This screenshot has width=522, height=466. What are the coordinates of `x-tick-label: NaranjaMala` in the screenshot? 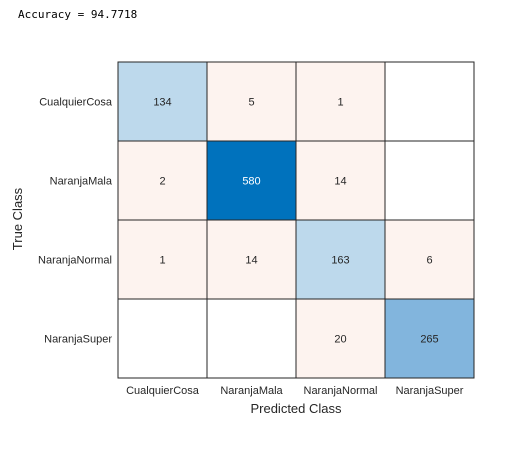 It's located at (251, 391).